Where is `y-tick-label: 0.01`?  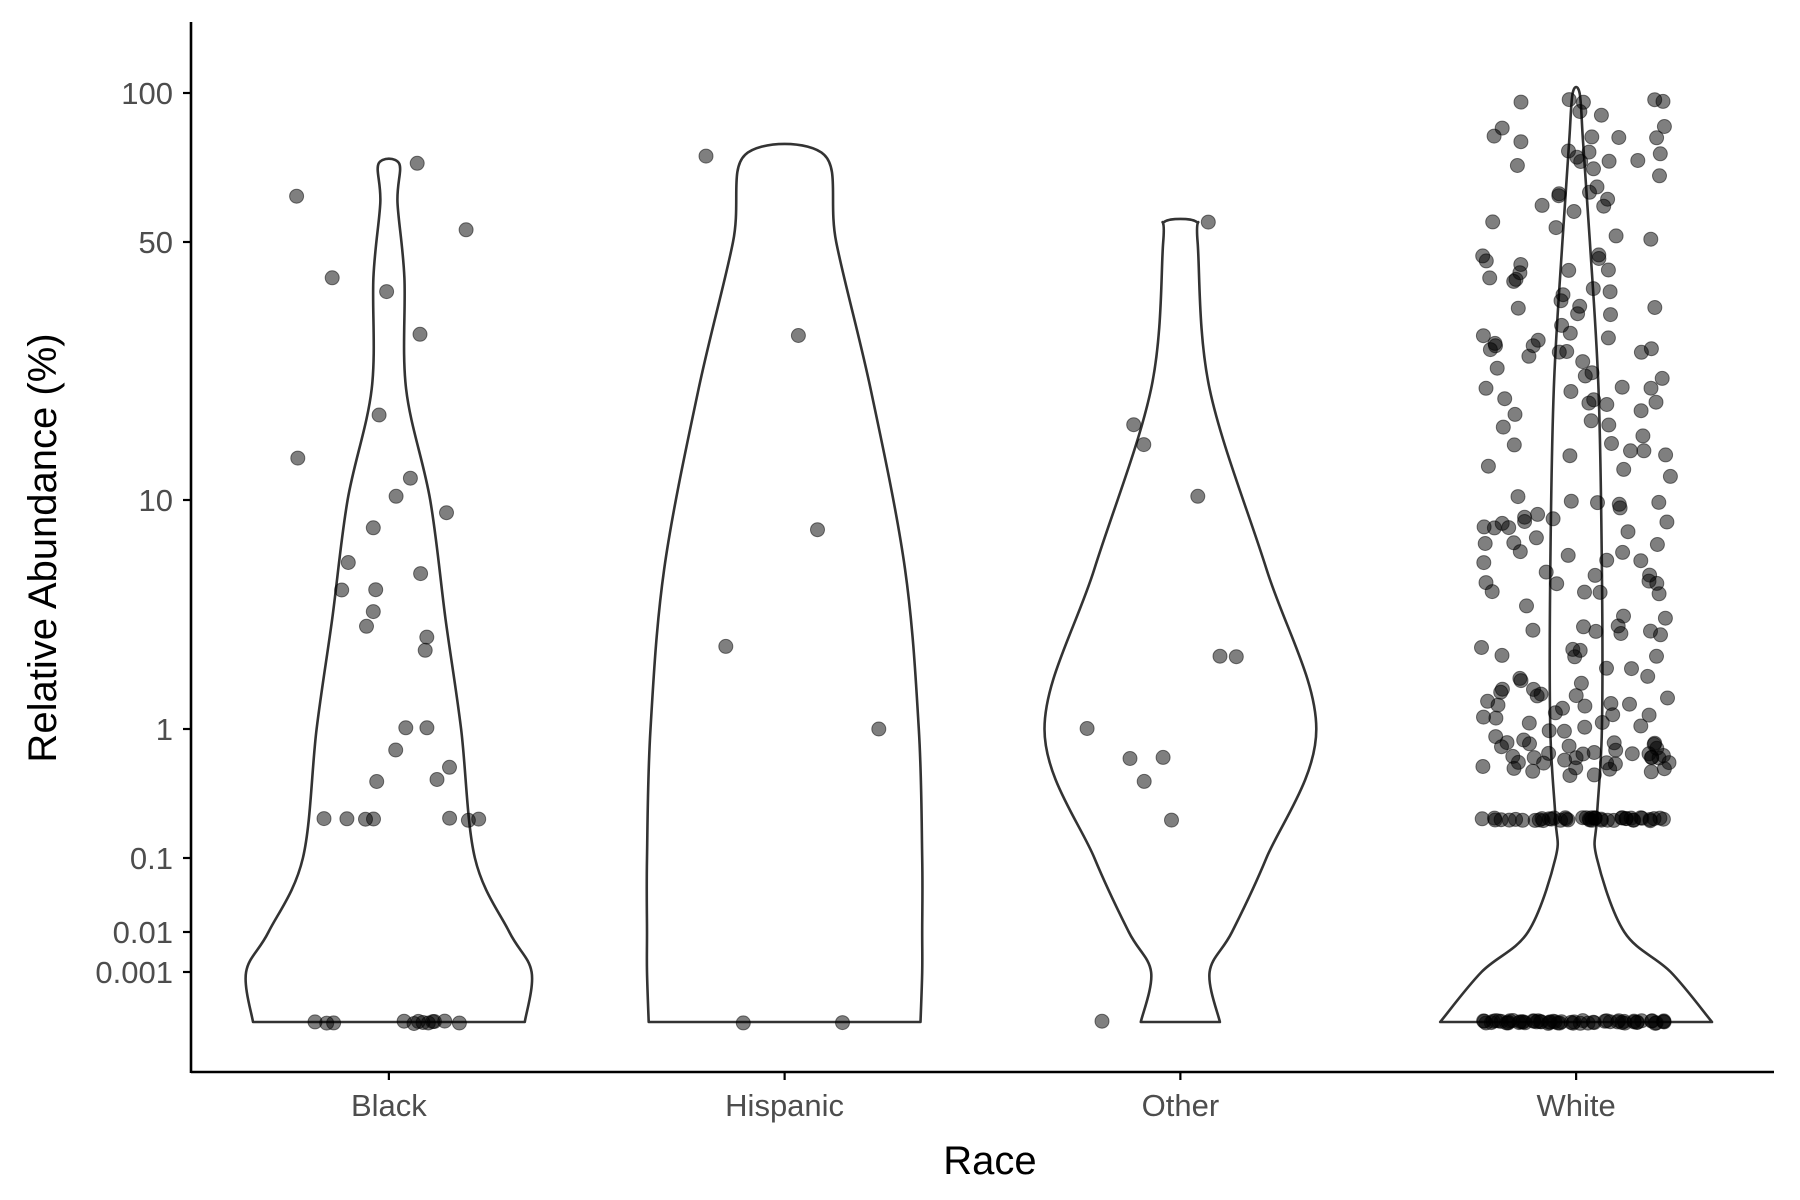
y-tick-label: 0.01 is located at coordinates (143, 932).